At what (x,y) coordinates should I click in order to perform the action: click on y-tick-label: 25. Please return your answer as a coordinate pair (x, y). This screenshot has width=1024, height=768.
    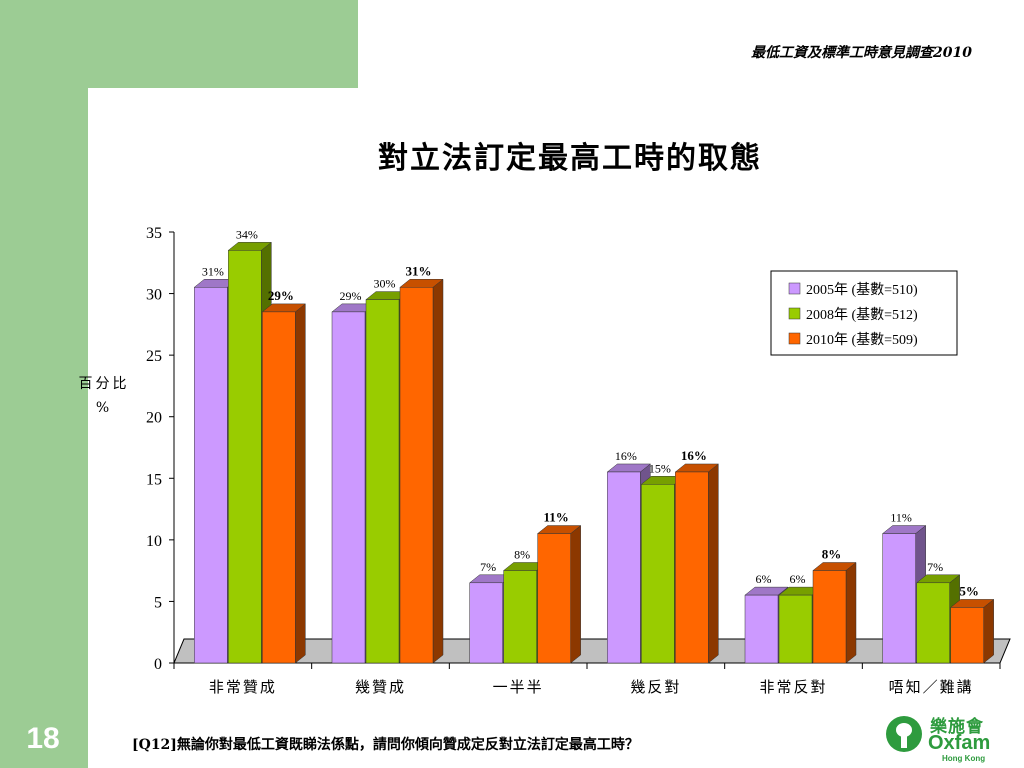
    Looking at the image, I should click on (154, 356).